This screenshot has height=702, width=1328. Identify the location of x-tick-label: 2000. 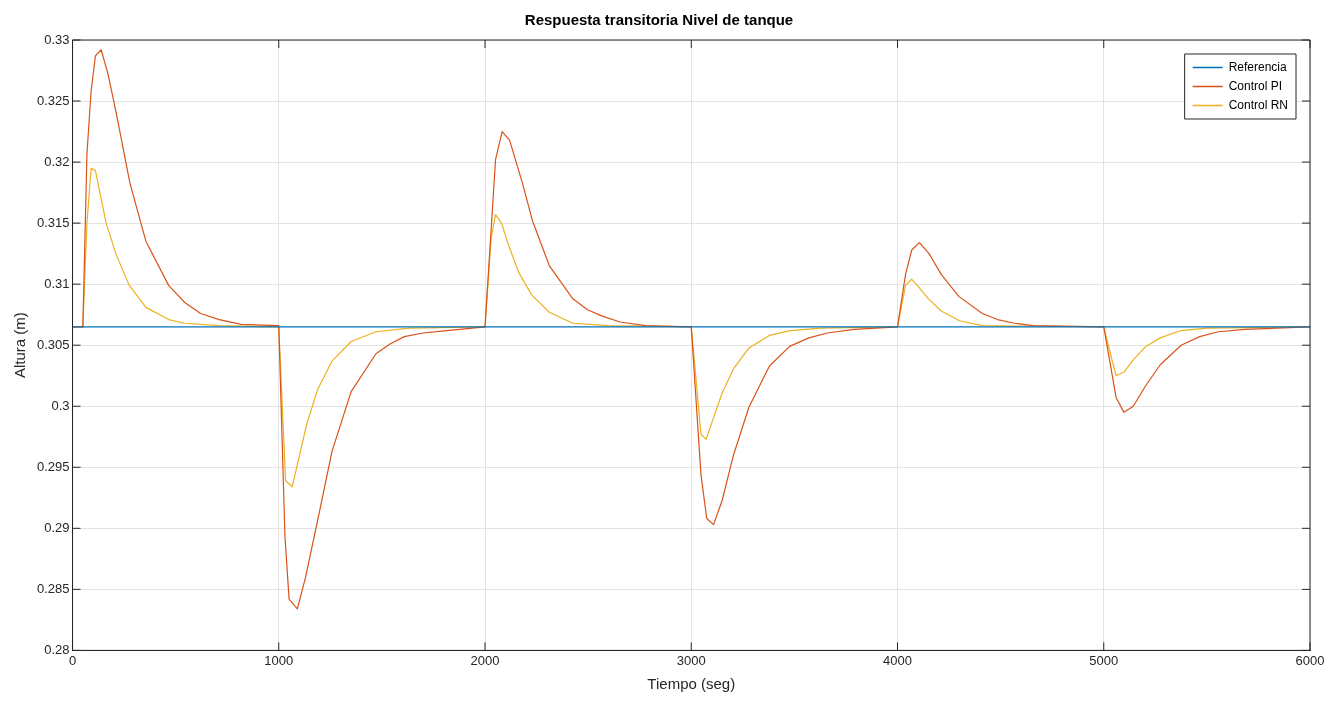
(485, 660).